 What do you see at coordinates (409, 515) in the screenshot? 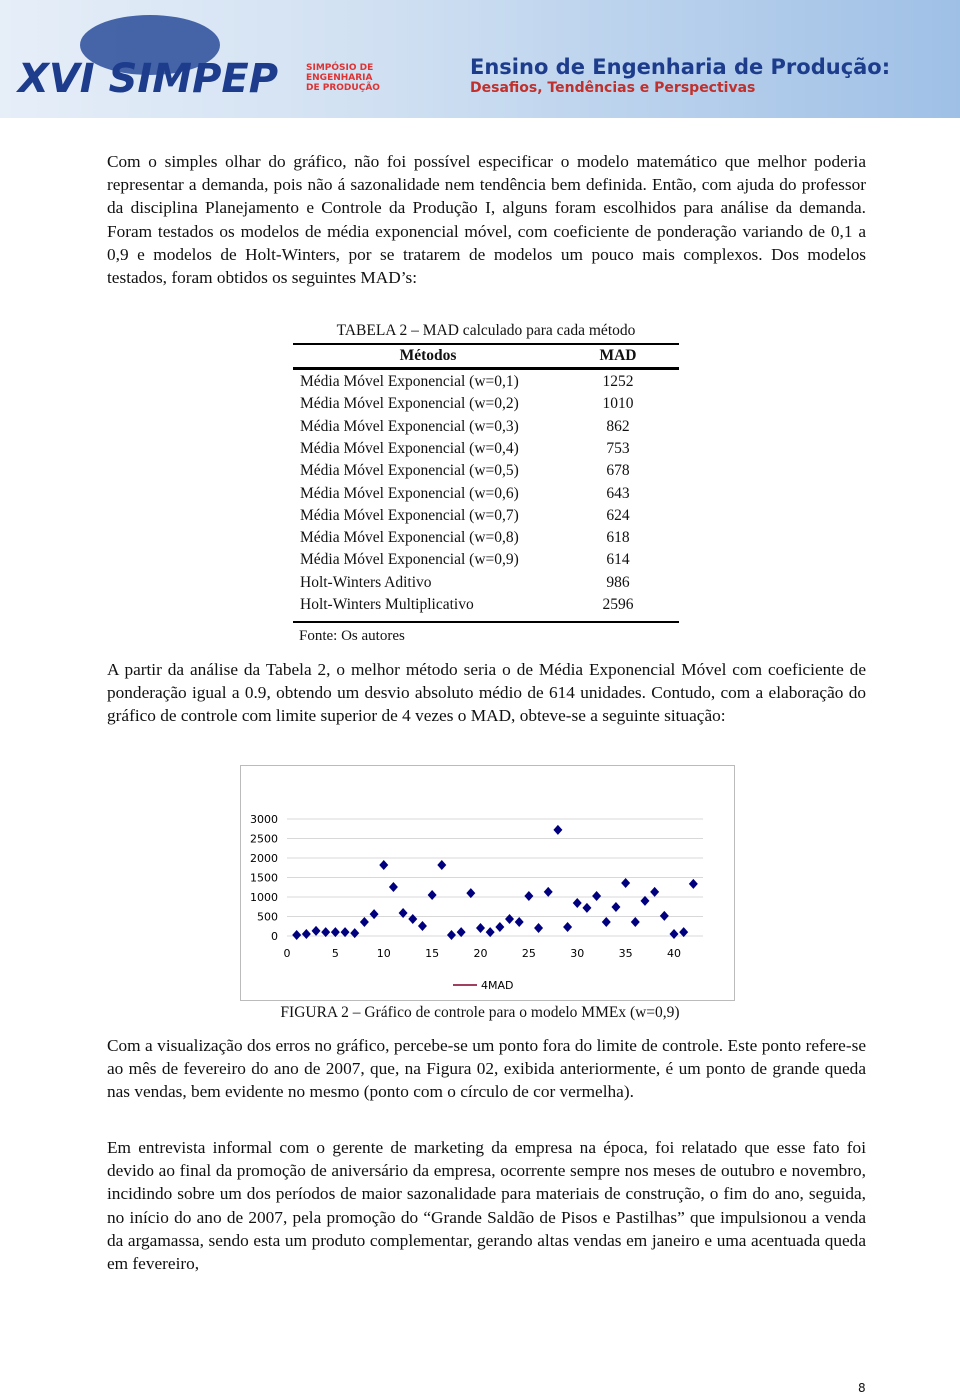
I see `table-cell: Média Móvel Exponencial (w=0,7)` at bounding box center [409, 515].